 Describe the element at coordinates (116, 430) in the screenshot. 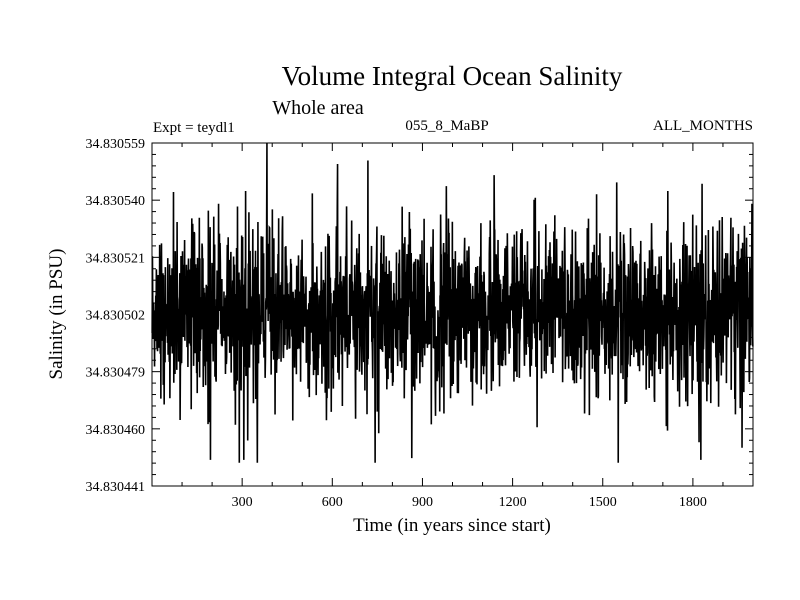

I see `y-tick-label: 34.830460` at that location.